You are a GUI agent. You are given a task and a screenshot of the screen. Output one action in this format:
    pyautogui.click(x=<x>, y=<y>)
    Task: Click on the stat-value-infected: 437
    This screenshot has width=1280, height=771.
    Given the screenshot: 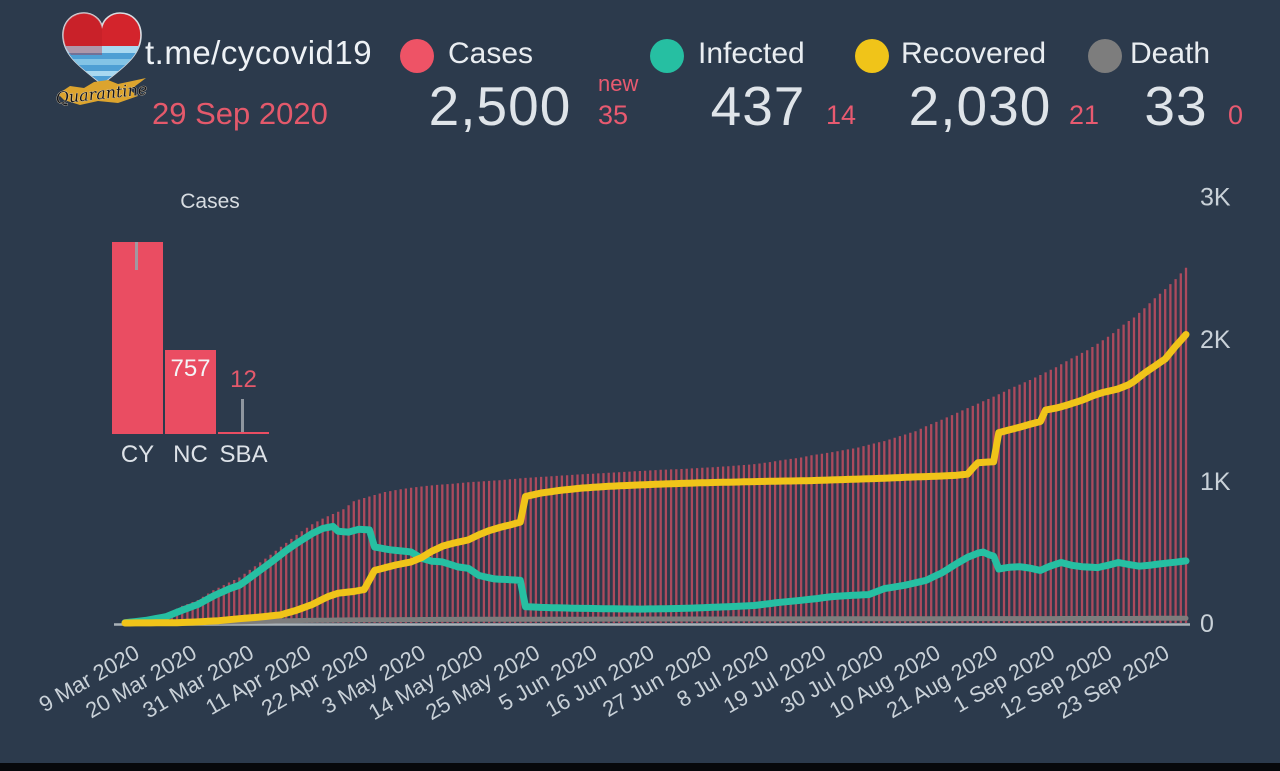 What is the action you would take?
    pyautogui.click(x=758, y=106)
    